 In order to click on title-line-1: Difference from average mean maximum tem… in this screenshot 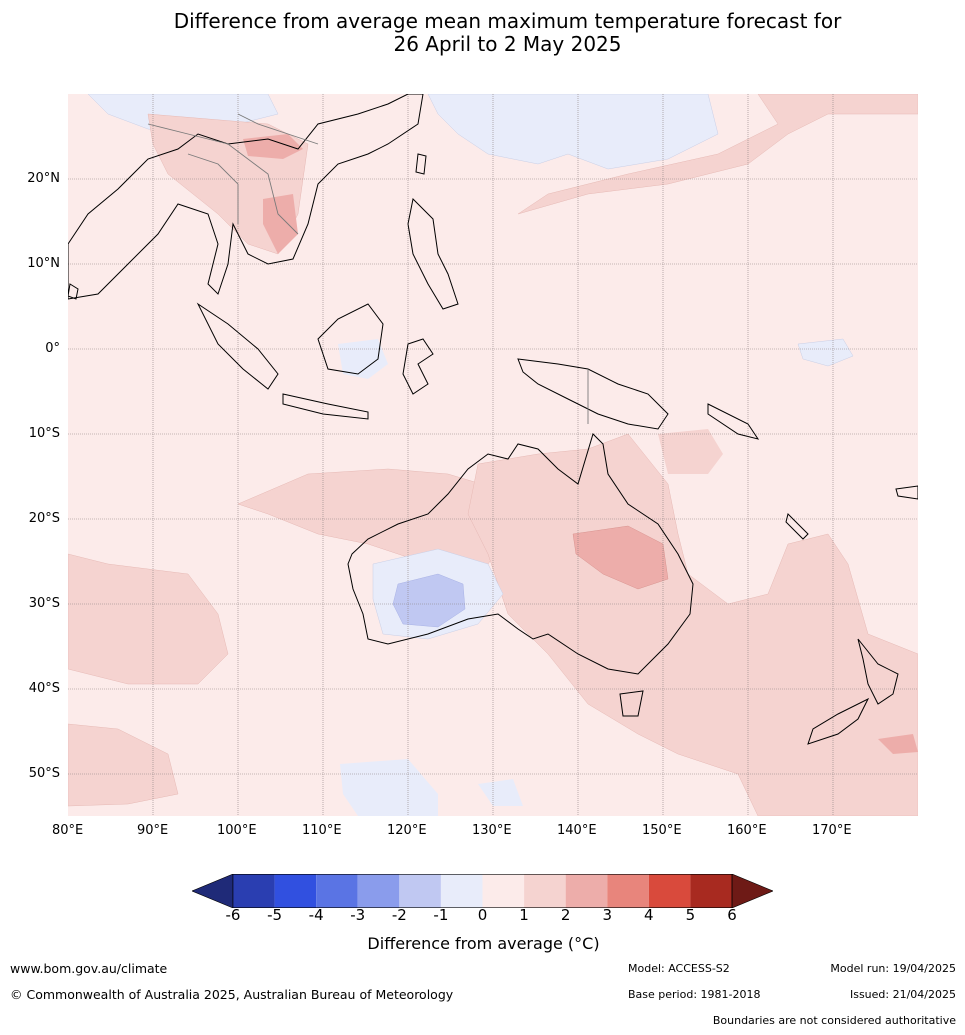, I will do `click(507, 21)`.